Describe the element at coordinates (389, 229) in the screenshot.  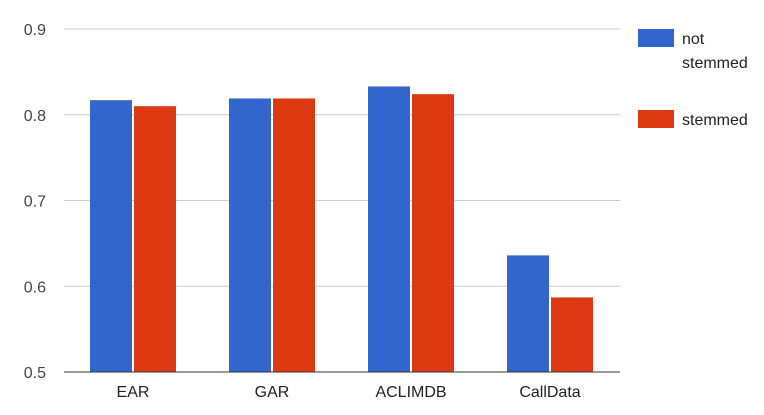
I see `bar-aclimdb-not-stemmed` at that location.